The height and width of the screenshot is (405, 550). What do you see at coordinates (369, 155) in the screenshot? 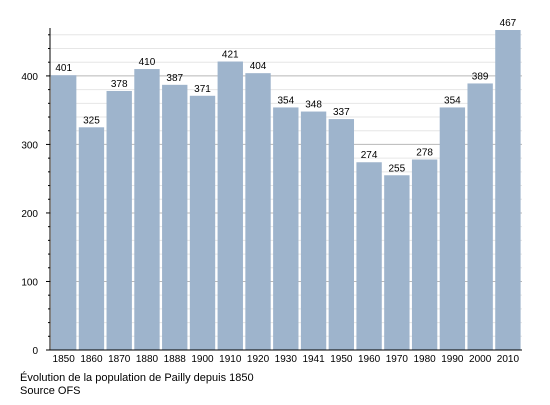
I see `value-label-1960: 274` at bounding box center [369, 155].